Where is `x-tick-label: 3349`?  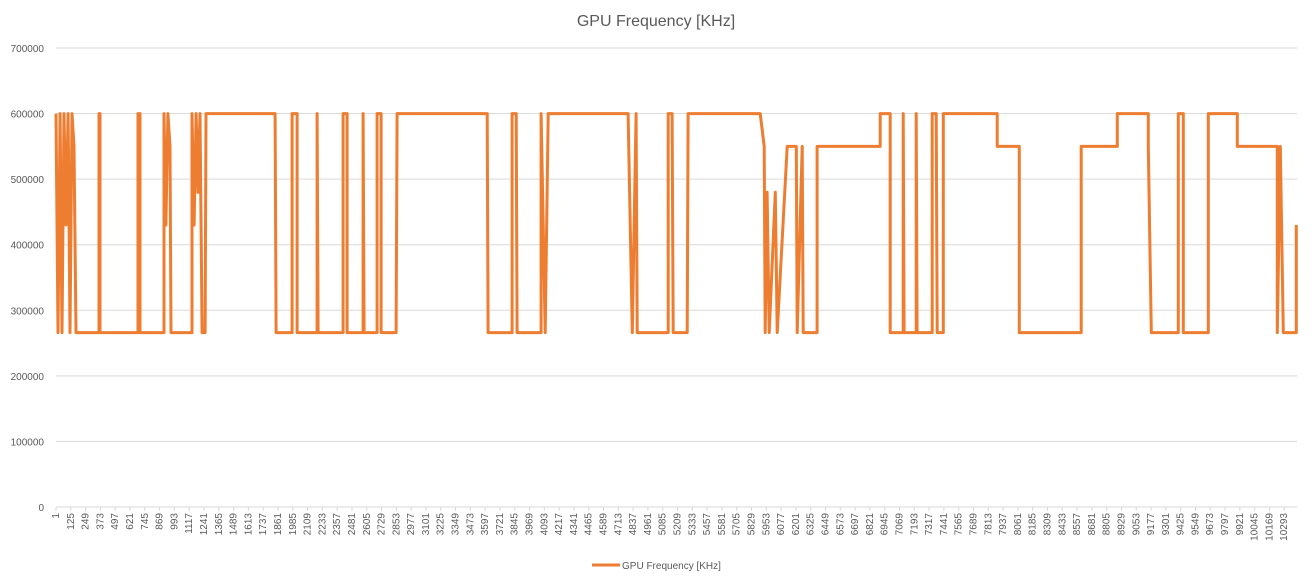
x-tick-label: 3349 is located at coordinates (456, 524).